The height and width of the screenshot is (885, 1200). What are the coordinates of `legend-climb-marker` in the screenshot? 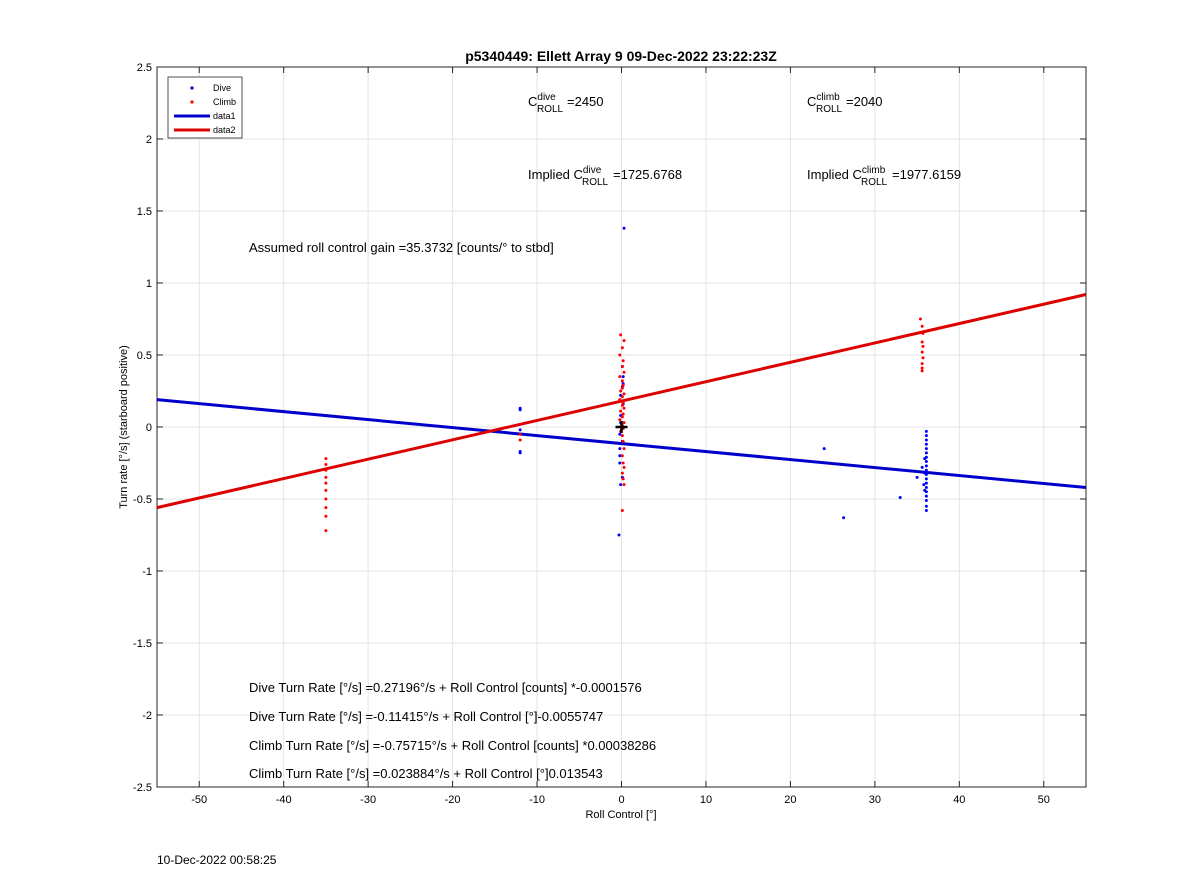 It's located at (192, 102).